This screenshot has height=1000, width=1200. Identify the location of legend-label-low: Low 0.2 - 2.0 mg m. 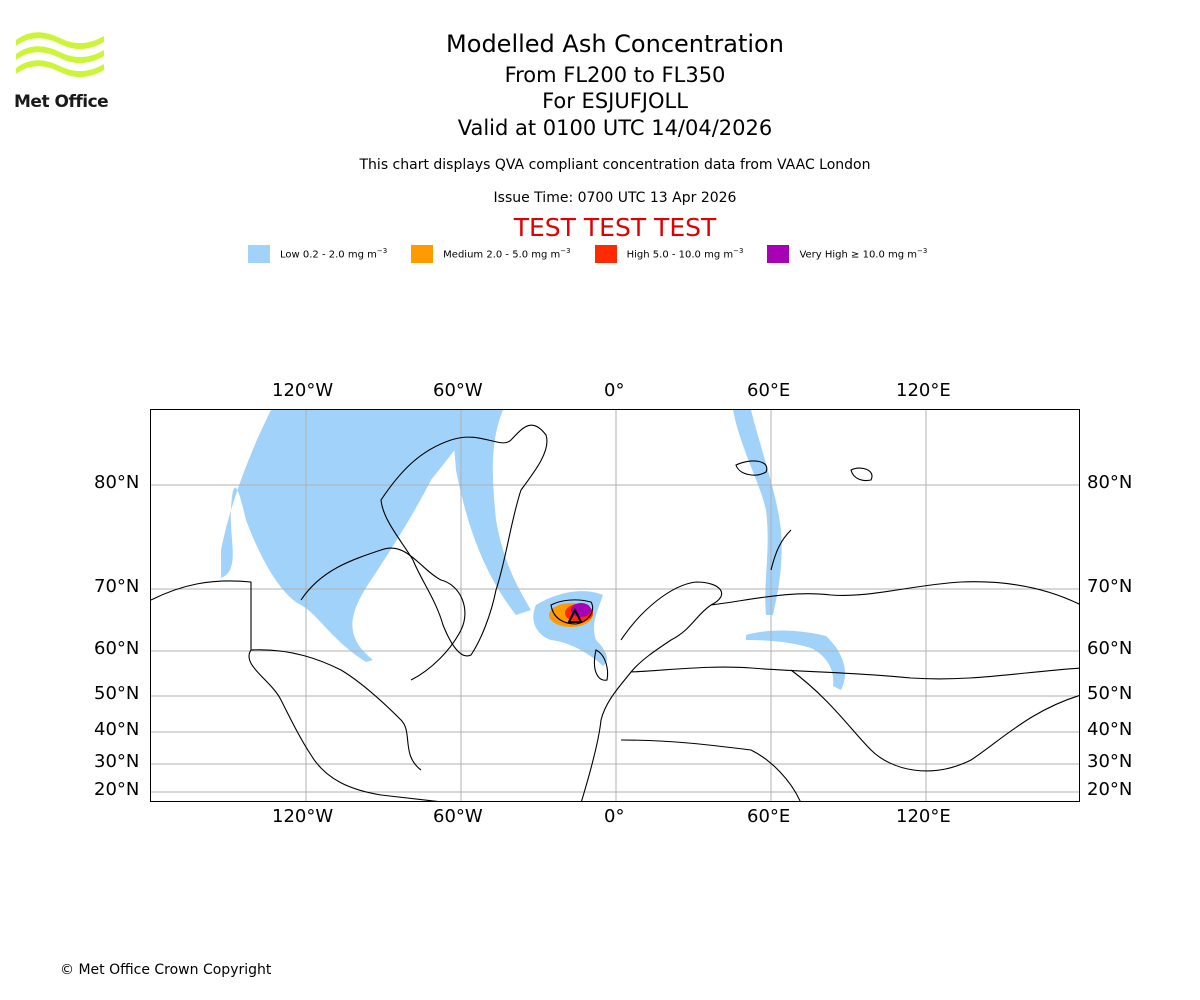
(328, 255).